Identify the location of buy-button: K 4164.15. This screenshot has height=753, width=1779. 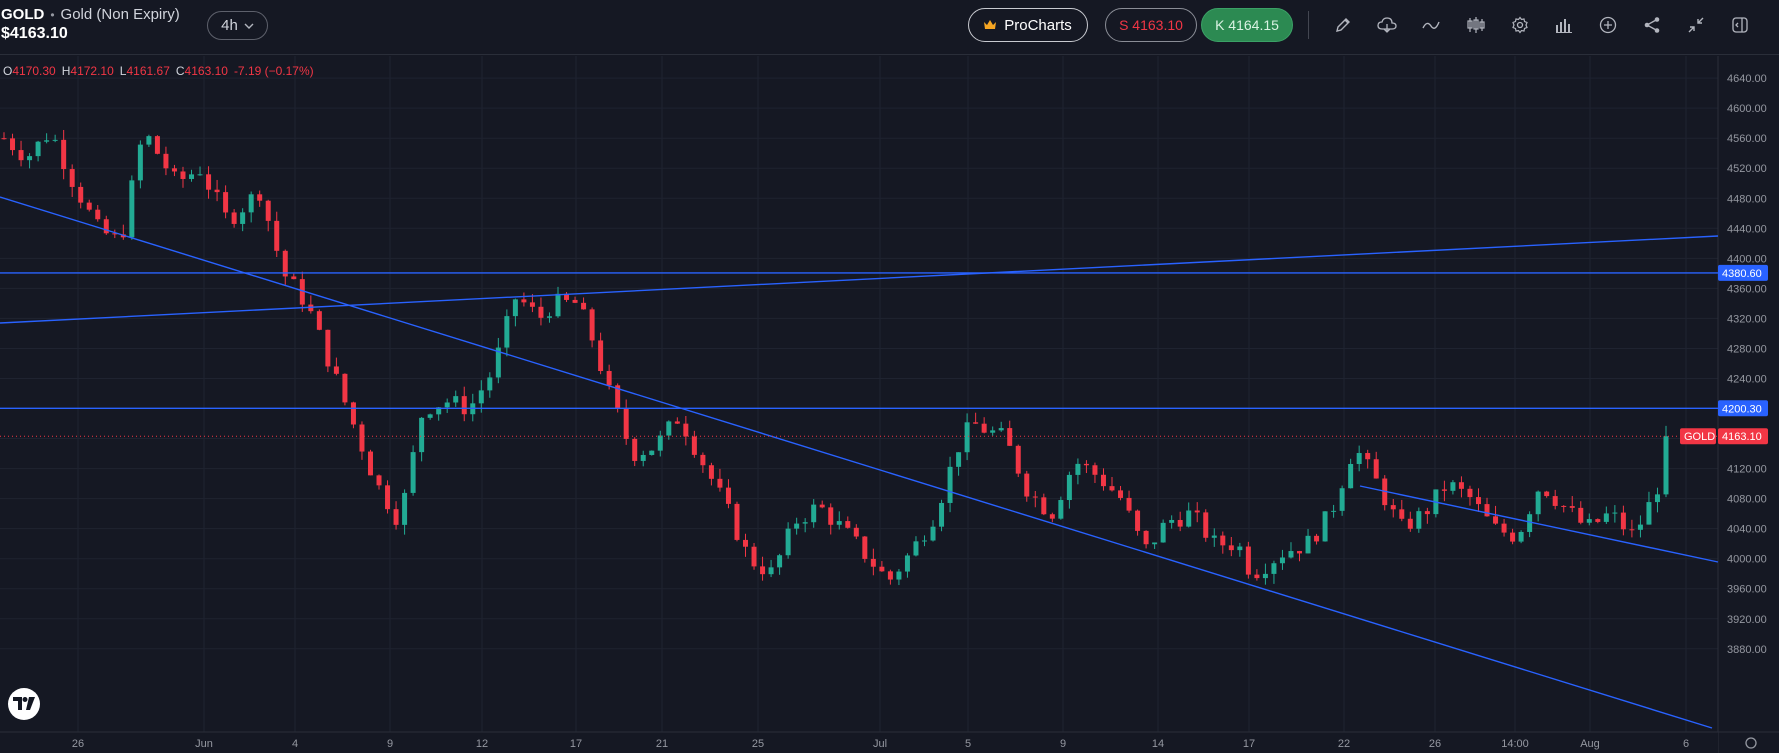
(1247, 25).